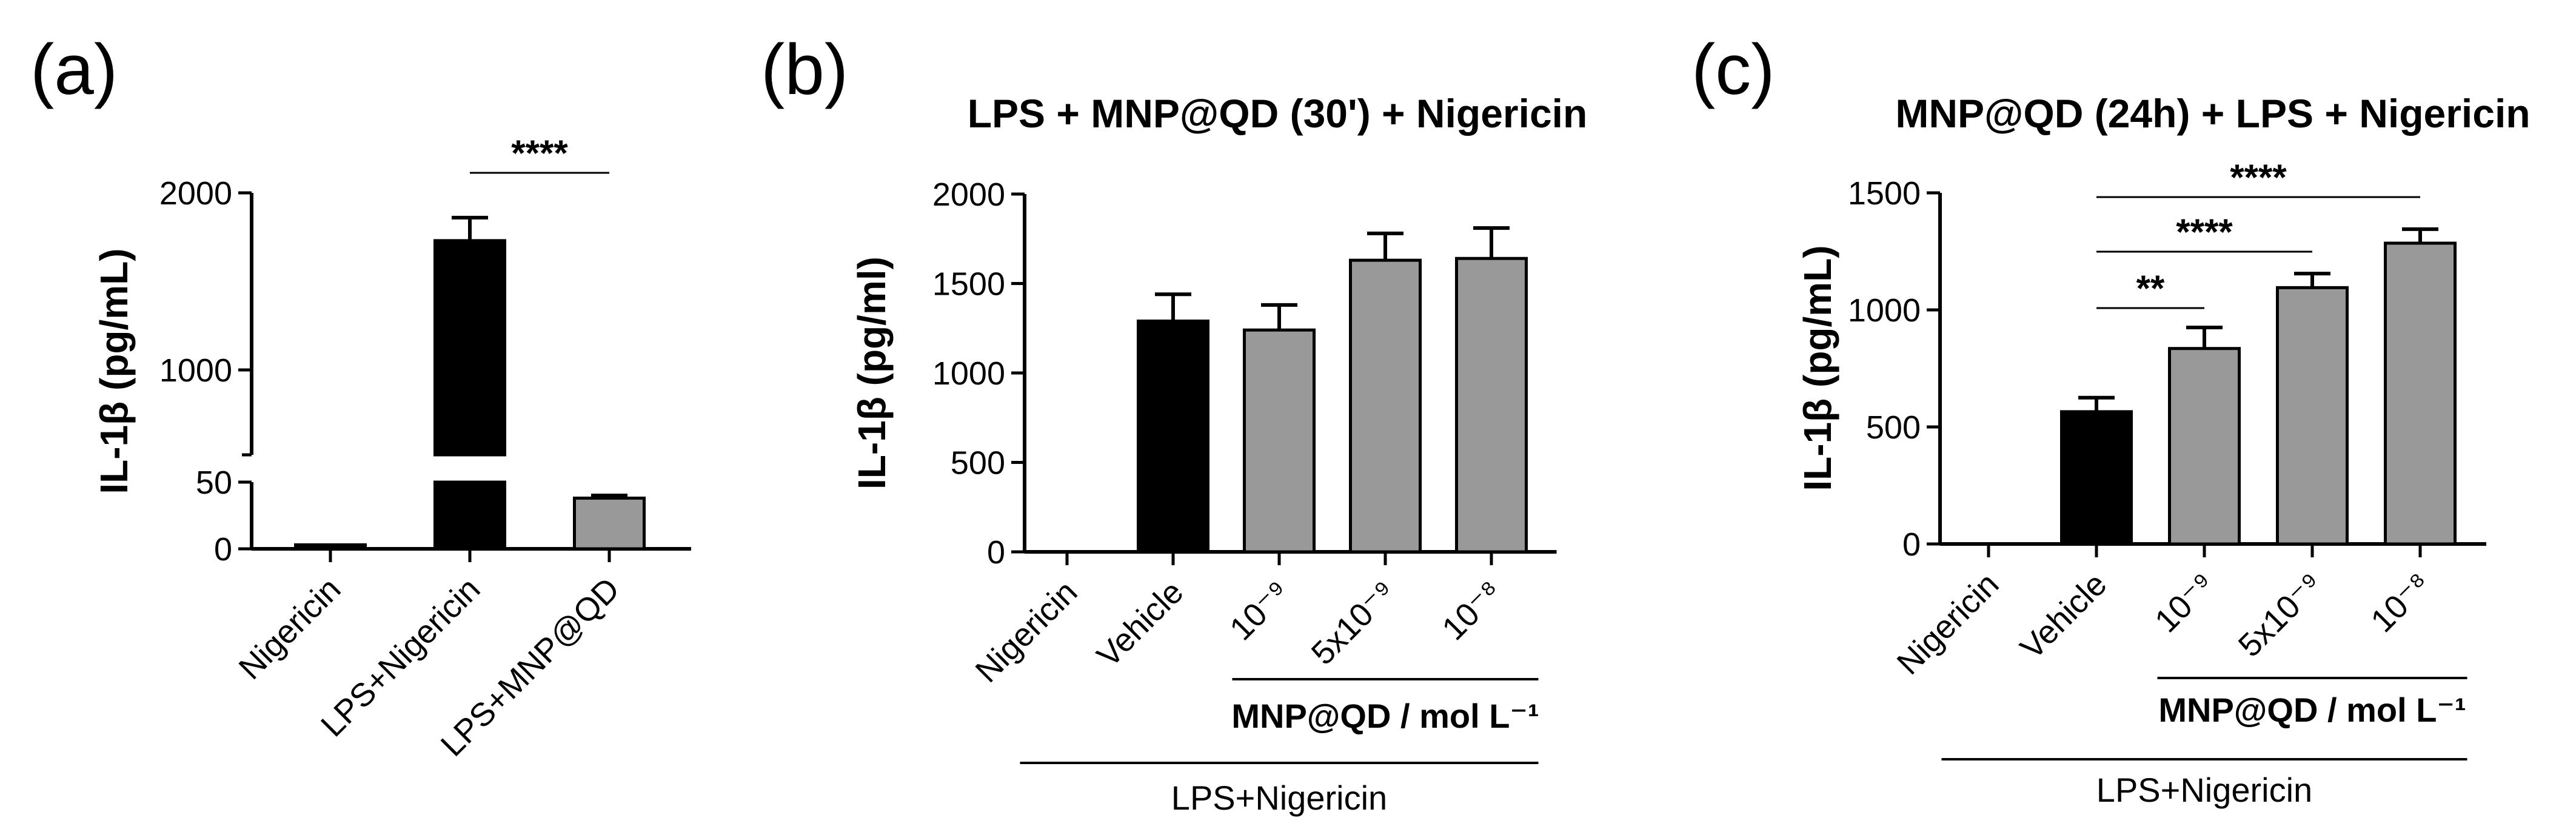  Describe the element at coordinates (2212, 113) in the screenshot. I see `chart-title: MNP@QD (24h) + LPS + Nigericin` at that location.